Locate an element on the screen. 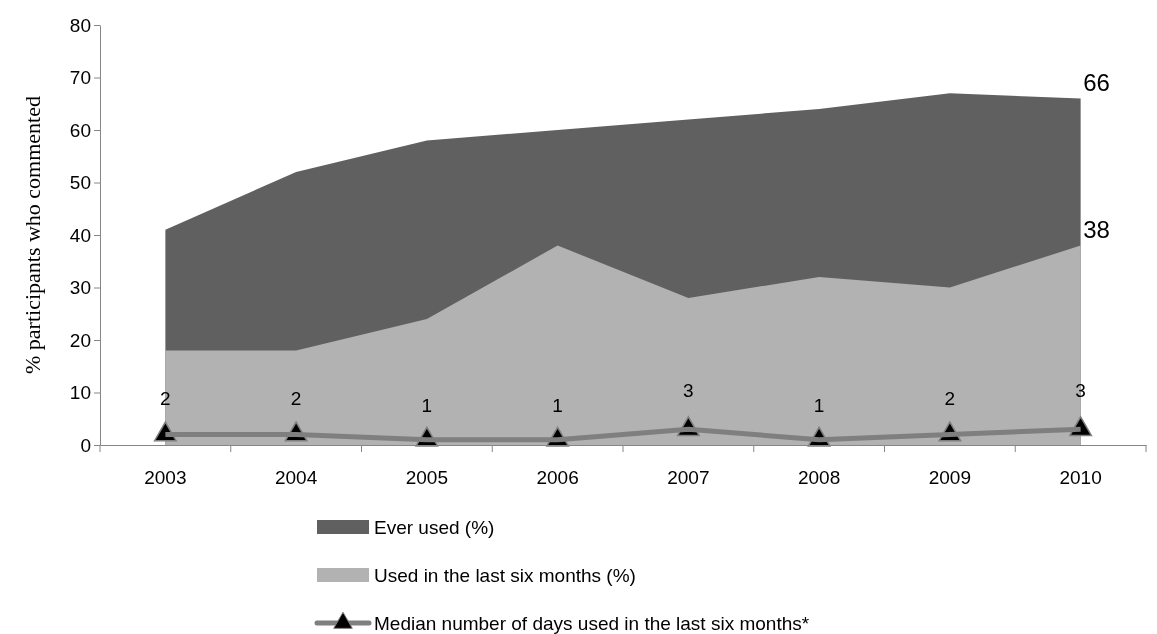  y-tick-label: 10 is located at coordinates (80, 393).